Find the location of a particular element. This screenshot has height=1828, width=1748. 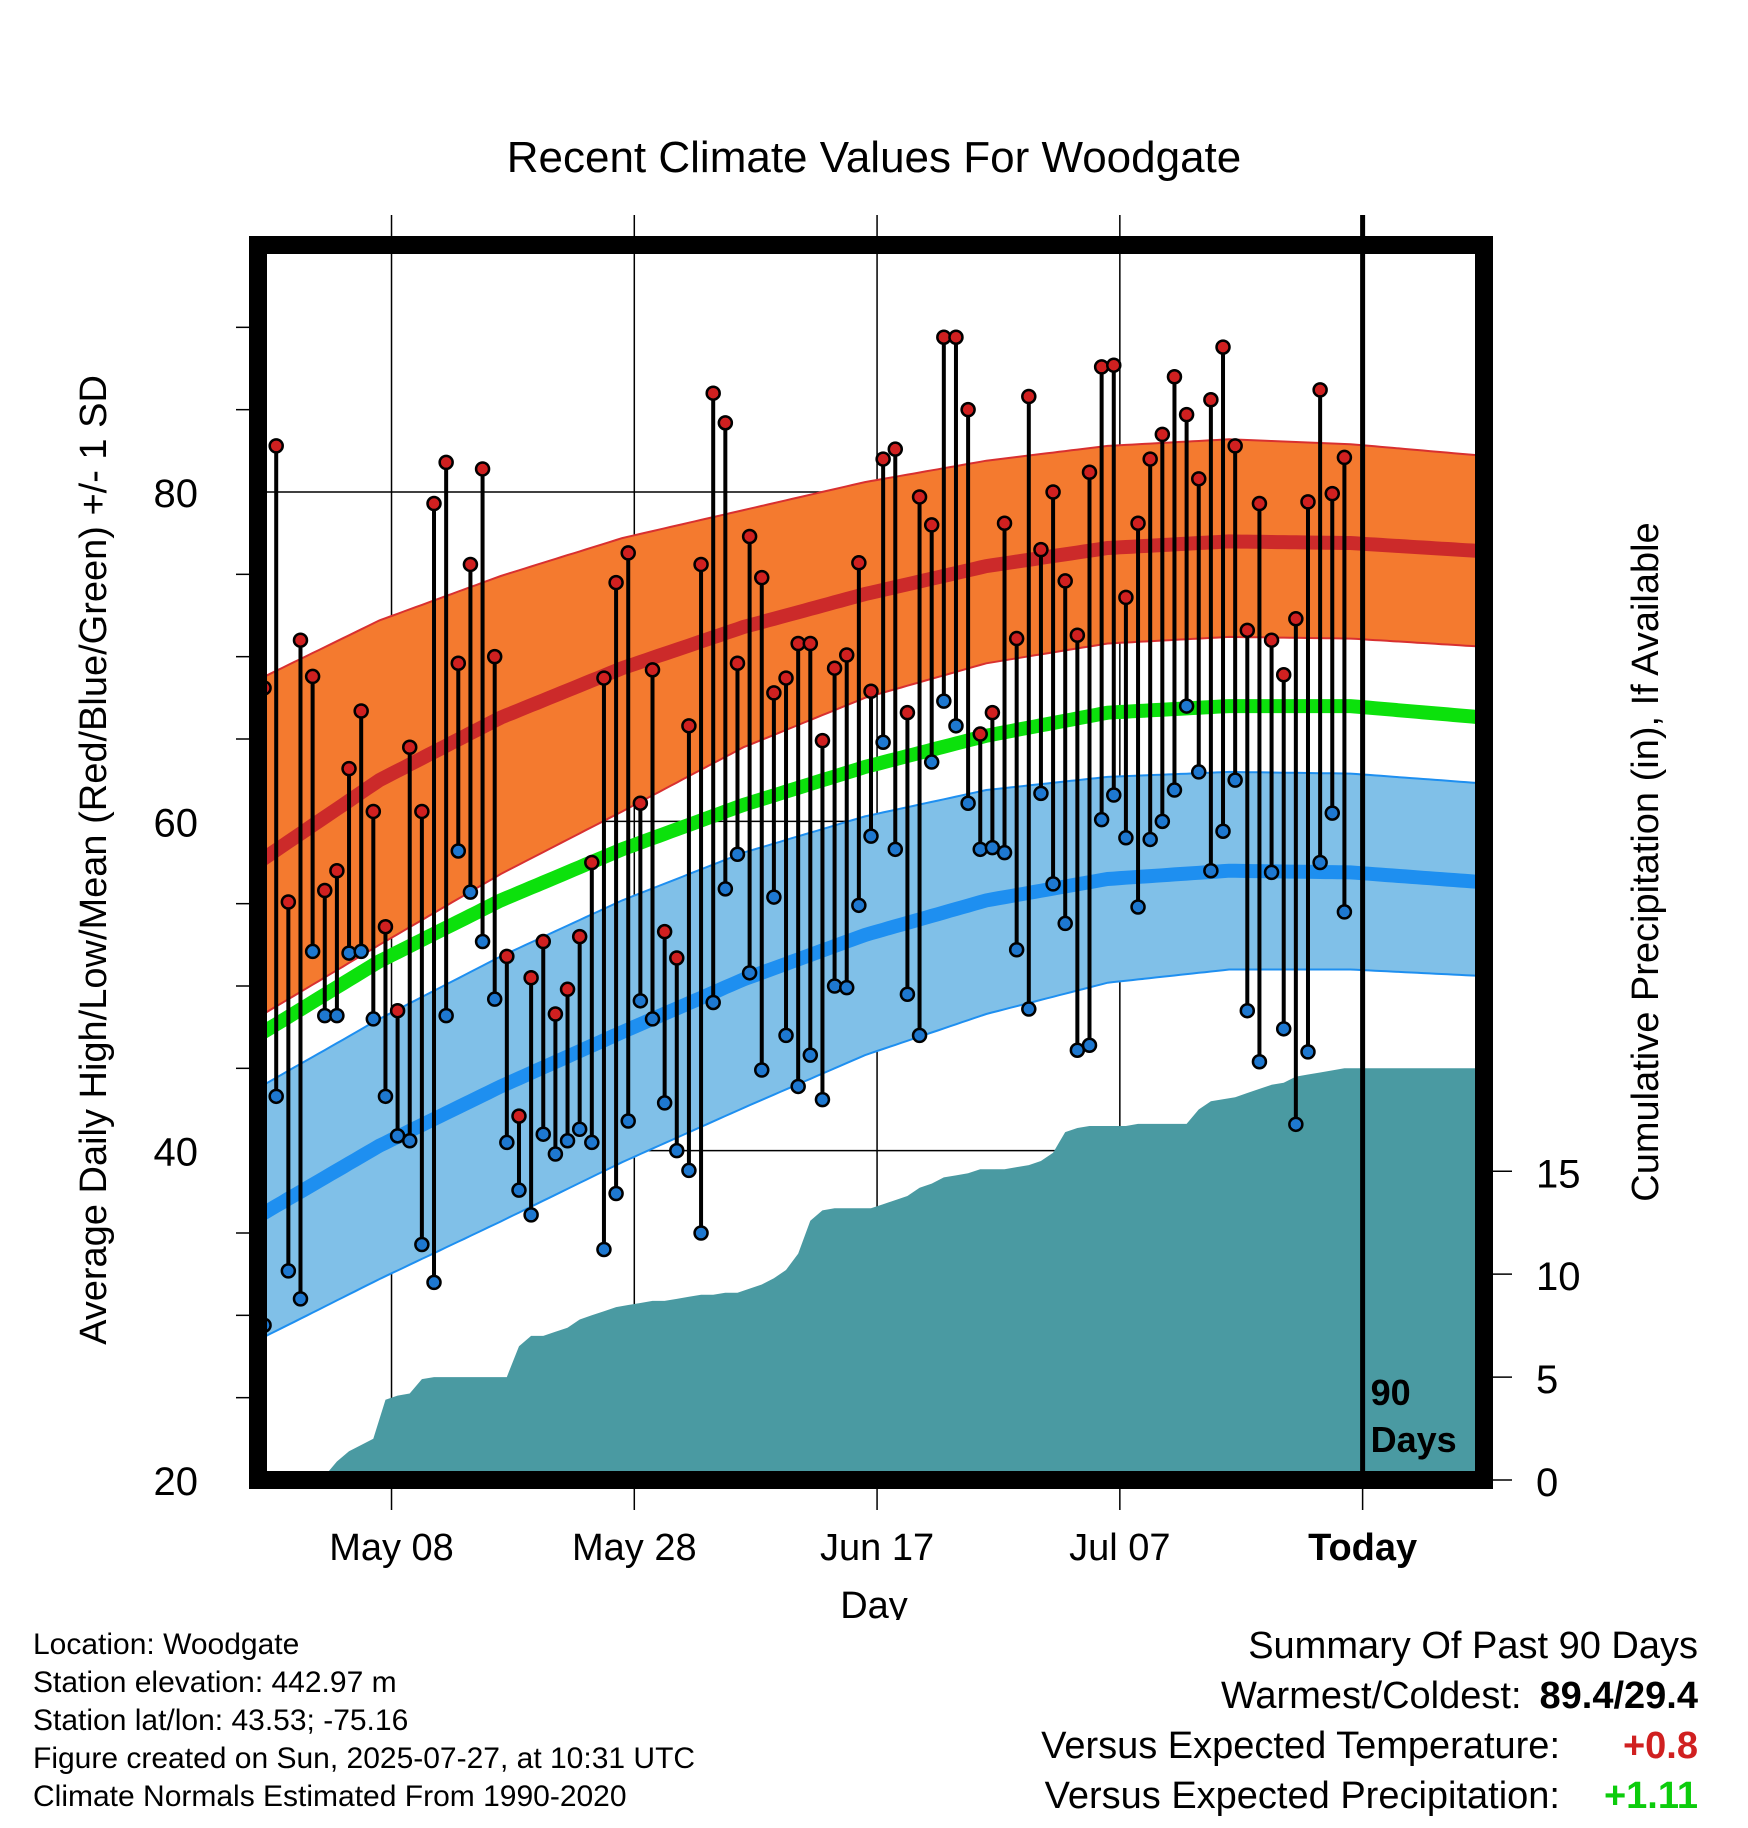

precip-label: Versus Expected Precipitation: is located at coordinates (1302, 1796).